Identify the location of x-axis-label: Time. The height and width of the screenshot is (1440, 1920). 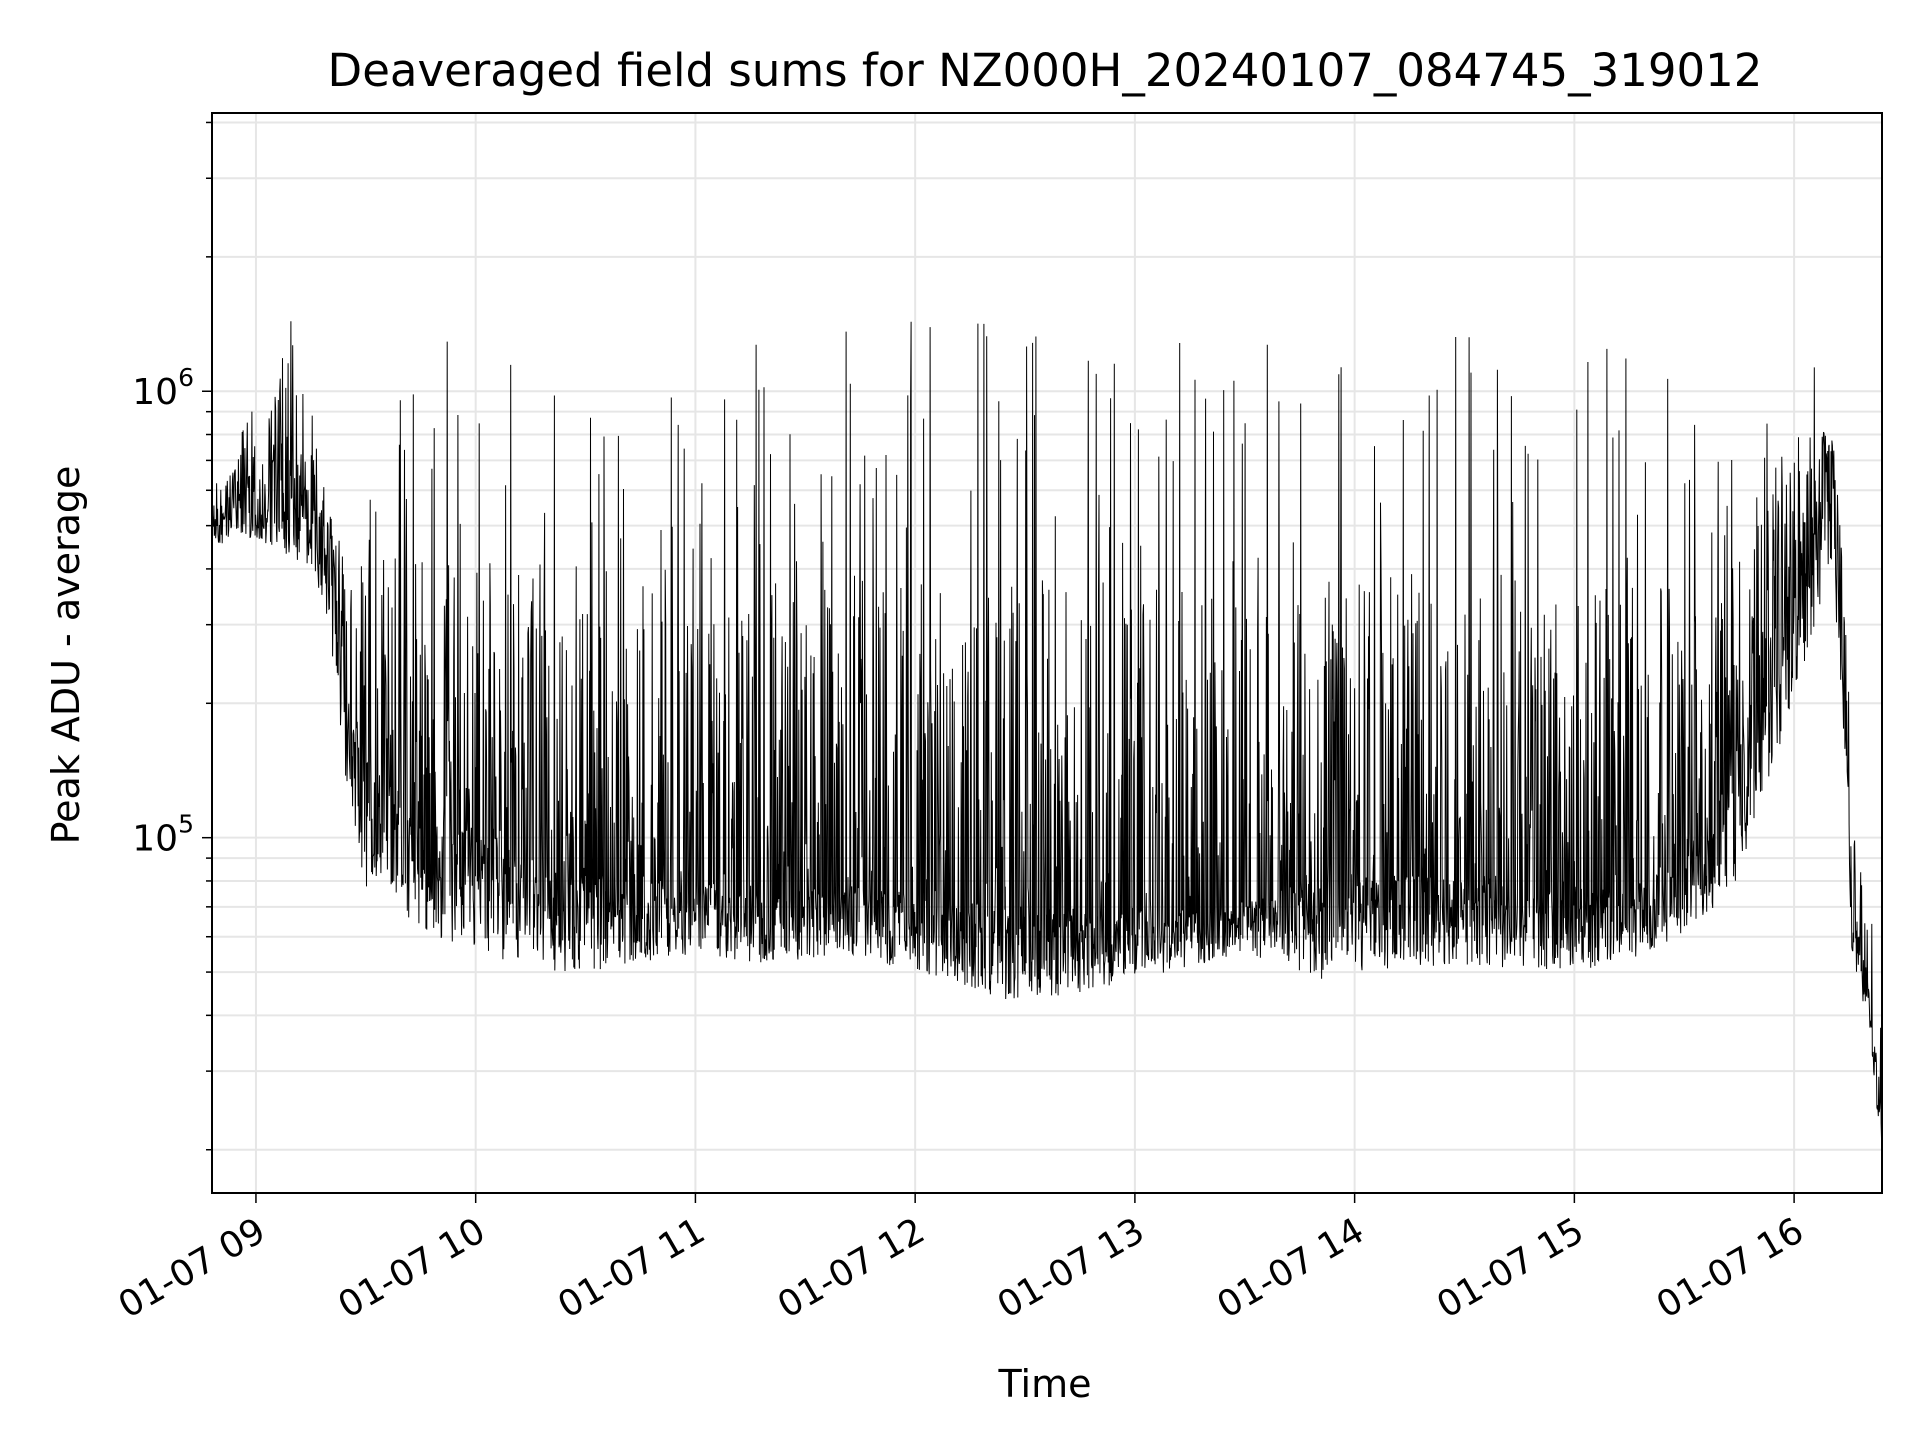
(1045, 1384).